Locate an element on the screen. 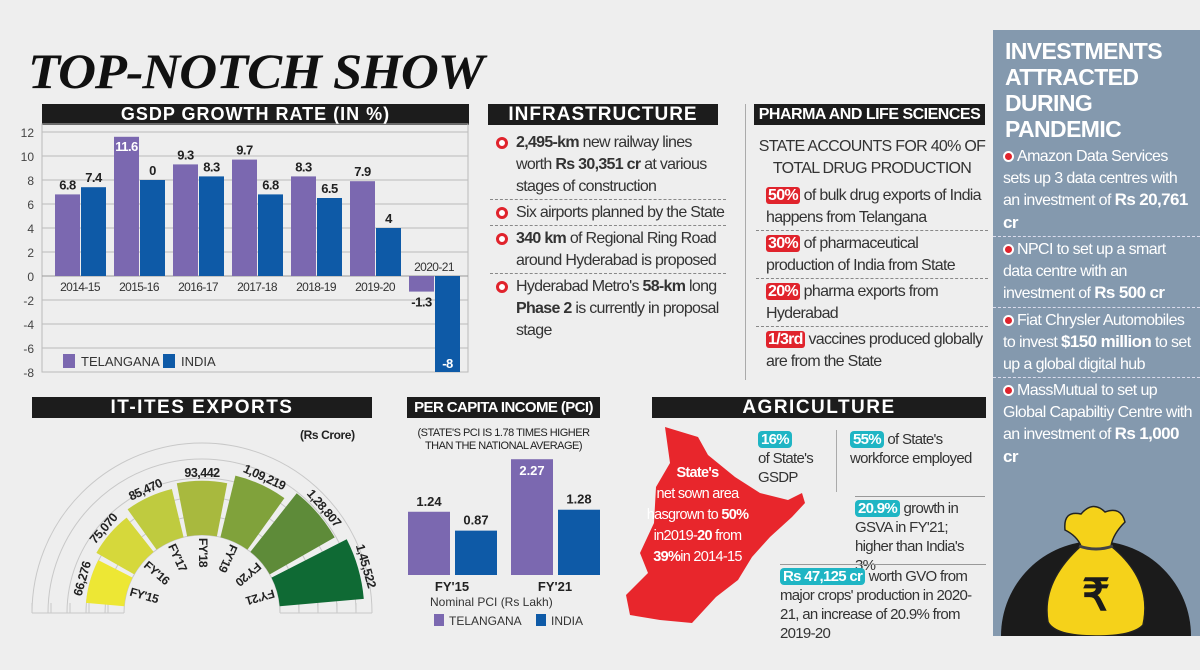  bar-value-label: 1.24 is located at coordinates (429, 501).